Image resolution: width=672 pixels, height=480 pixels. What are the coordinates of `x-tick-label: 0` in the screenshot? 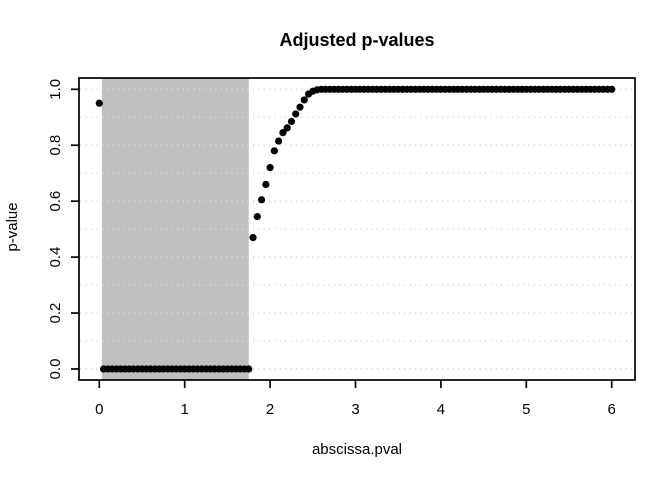 It's located at (99, 409).